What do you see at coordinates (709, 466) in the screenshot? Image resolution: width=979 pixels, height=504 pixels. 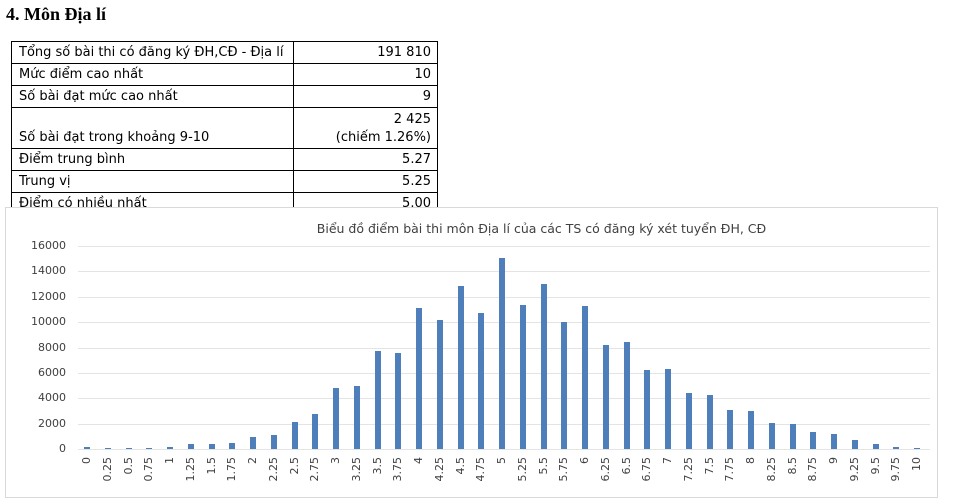 I see `x-tick-label: 7.5` at bounding box center [709, 466].